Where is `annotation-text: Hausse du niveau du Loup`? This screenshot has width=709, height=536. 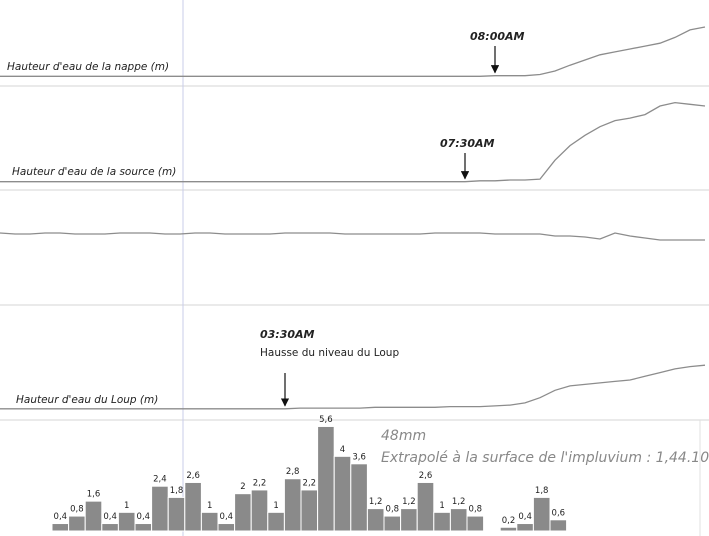 annotation-text: Hausse du niveau du Loup is located at coordinates (329, 353).